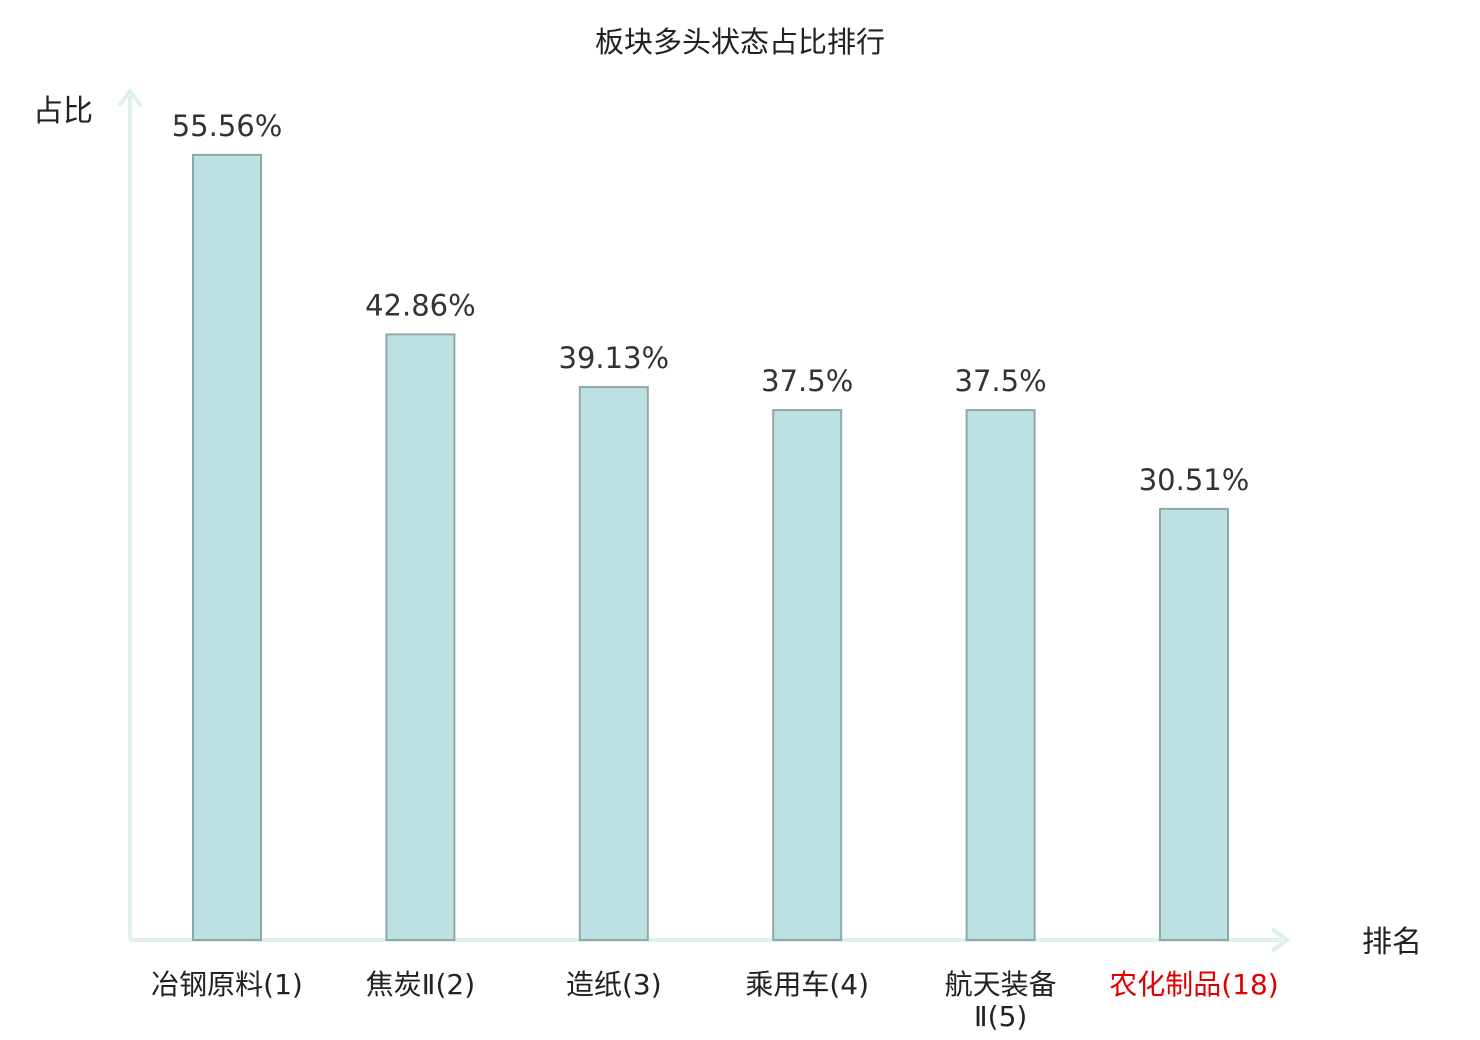  I want to click on category-tick-label: 冶钢原料(1), so click(227, 984).